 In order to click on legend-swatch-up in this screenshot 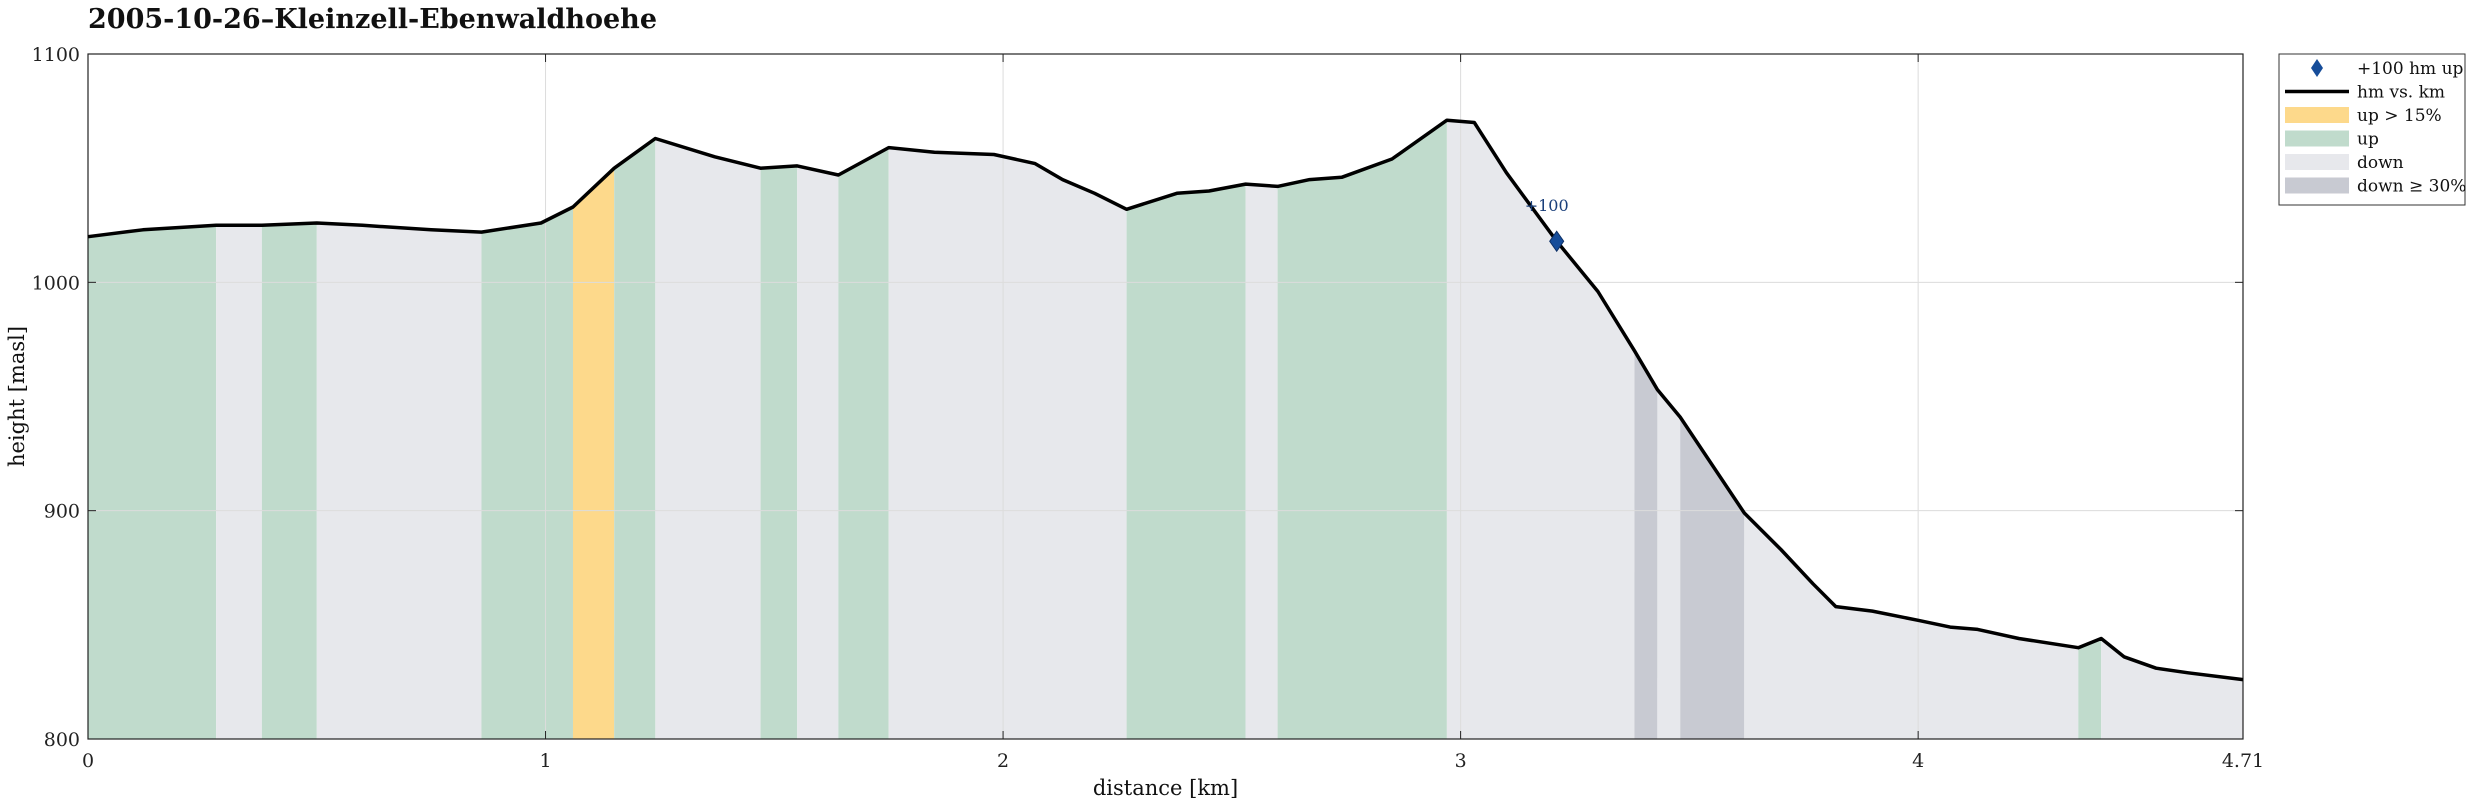, I will do `click(2317, 138)`.